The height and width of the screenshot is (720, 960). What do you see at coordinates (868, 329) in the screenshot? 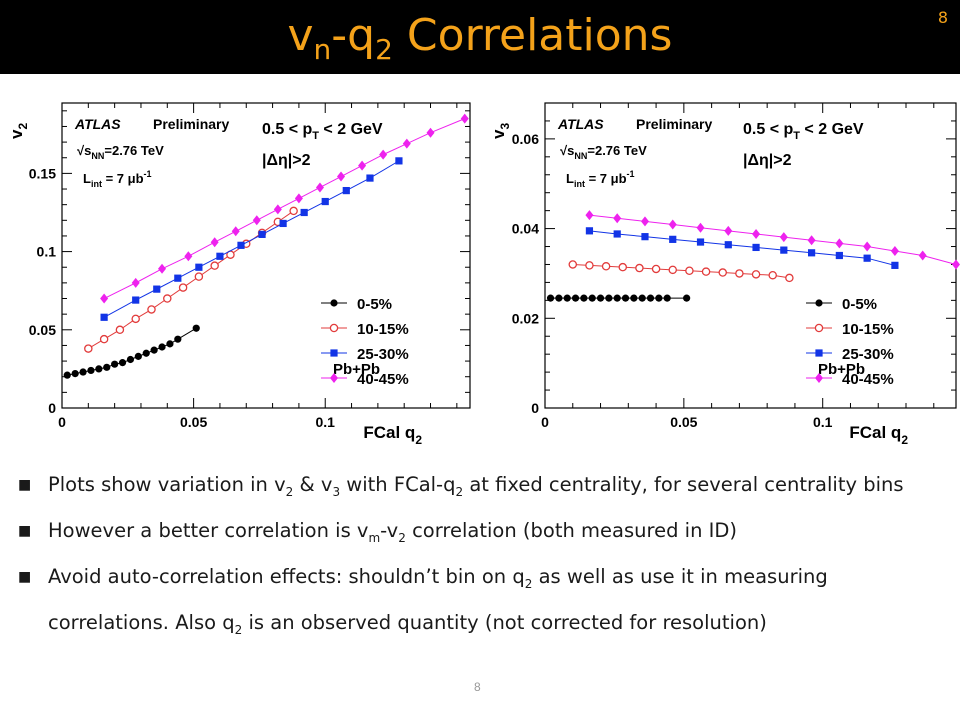
I see `legend-label: 10-15%` at bounding box center [868, 329].